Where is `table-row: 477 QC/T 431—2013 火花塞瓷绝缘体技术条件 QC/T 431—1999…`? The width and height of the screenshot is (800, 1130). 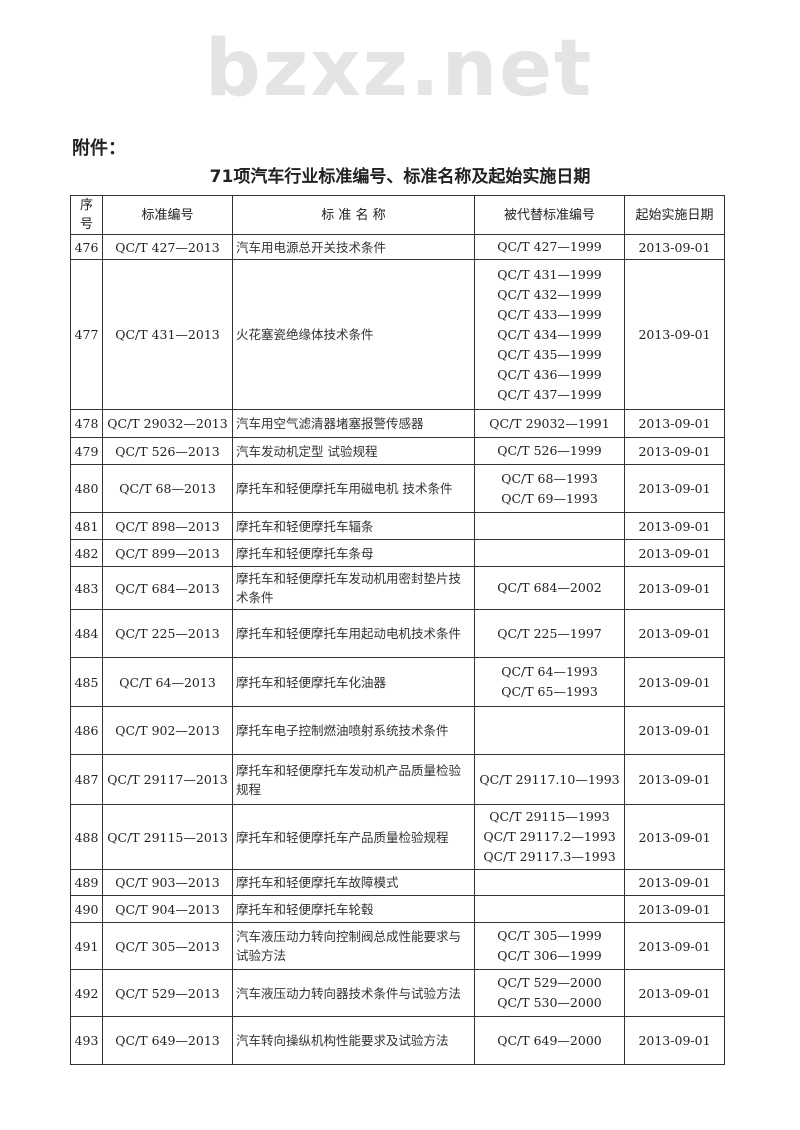 table-row: 477 QC/T 431—2013 火花塞瓷绝缘体技术条件 QC/T 431—1999… is located at coordinates (397, 334).